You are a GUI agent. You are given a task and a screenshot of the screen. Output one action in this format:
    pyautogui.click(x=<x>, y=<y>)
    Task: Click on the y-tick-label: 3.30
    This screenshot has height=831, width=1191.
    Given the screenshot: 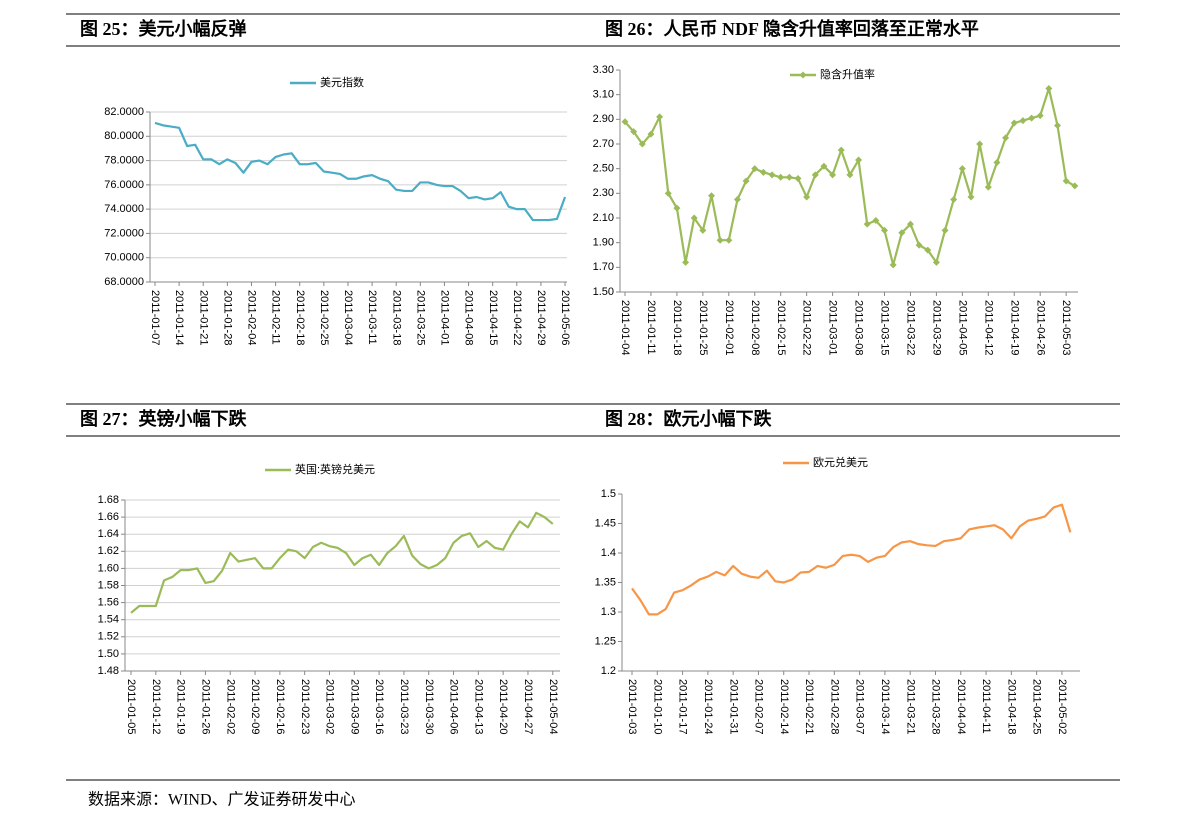 What is the action you would take?
    pyautogui.click(x=603, y=70)
    